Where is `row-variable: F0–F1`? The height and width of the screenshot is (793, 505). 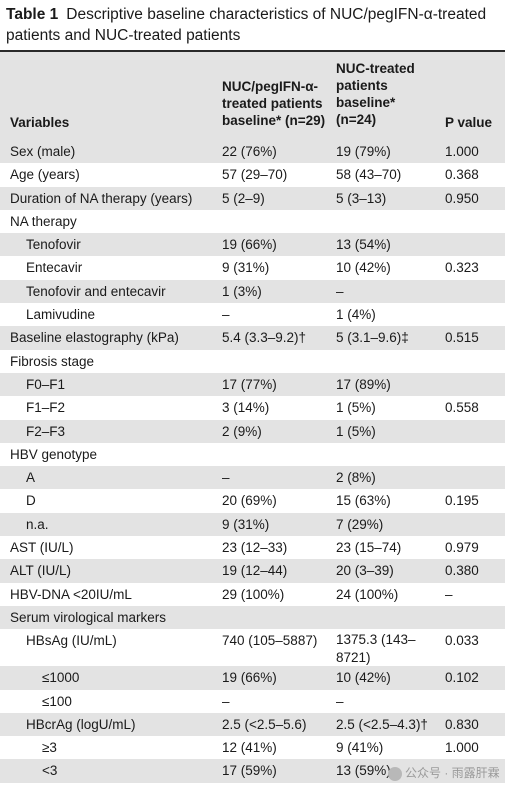 row-variable: F0–F1 is located at coordinates (46, 384).